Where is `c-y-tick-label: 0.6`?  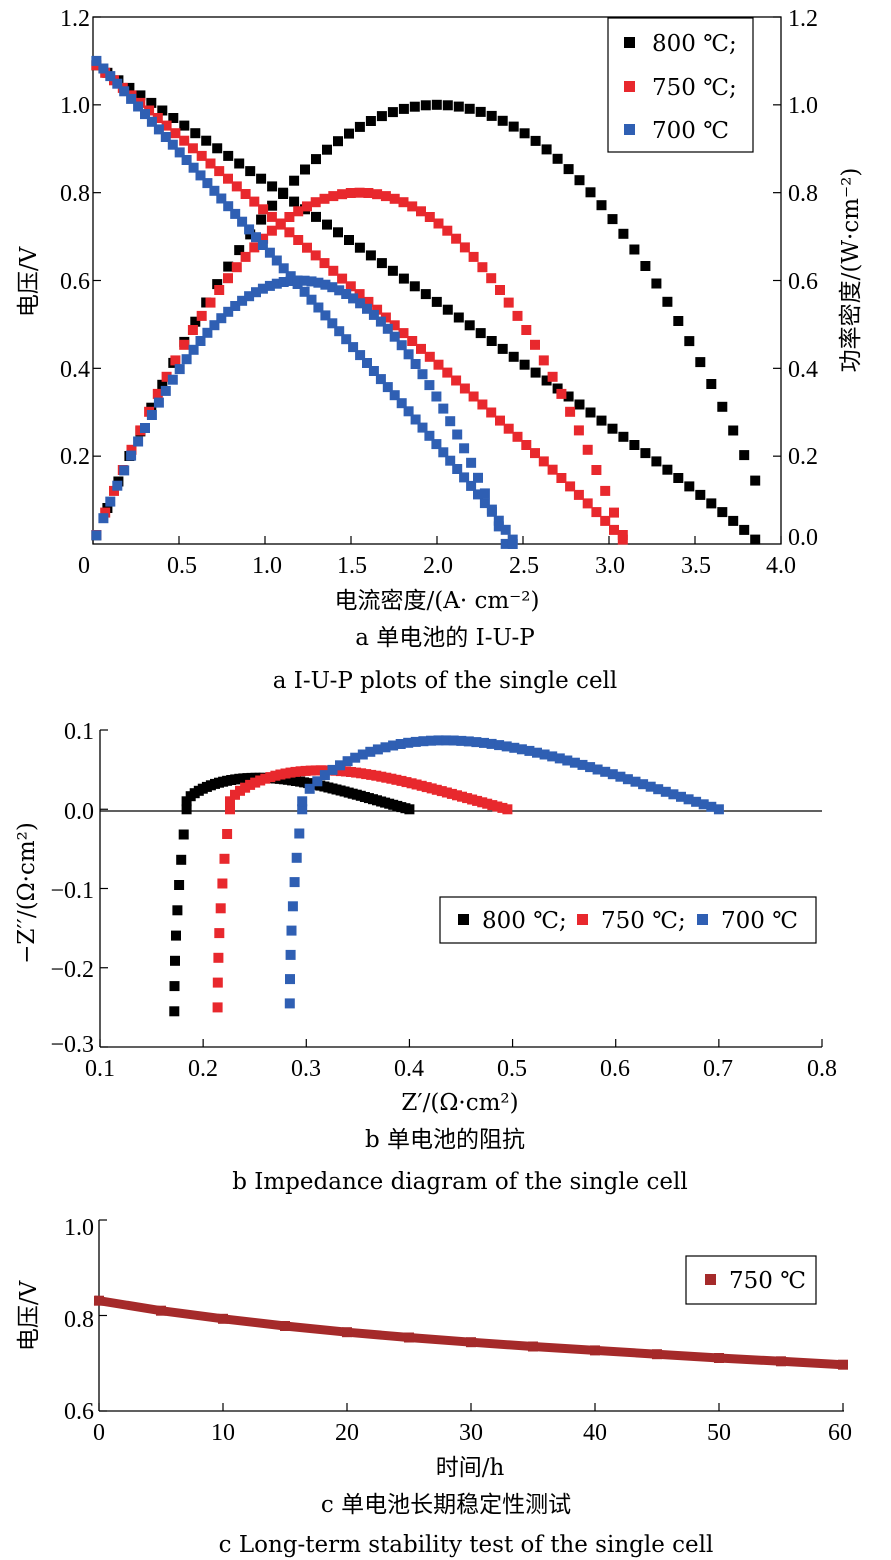
c-y-tick-label: 0.6 is located at coordinates (79, 1412).